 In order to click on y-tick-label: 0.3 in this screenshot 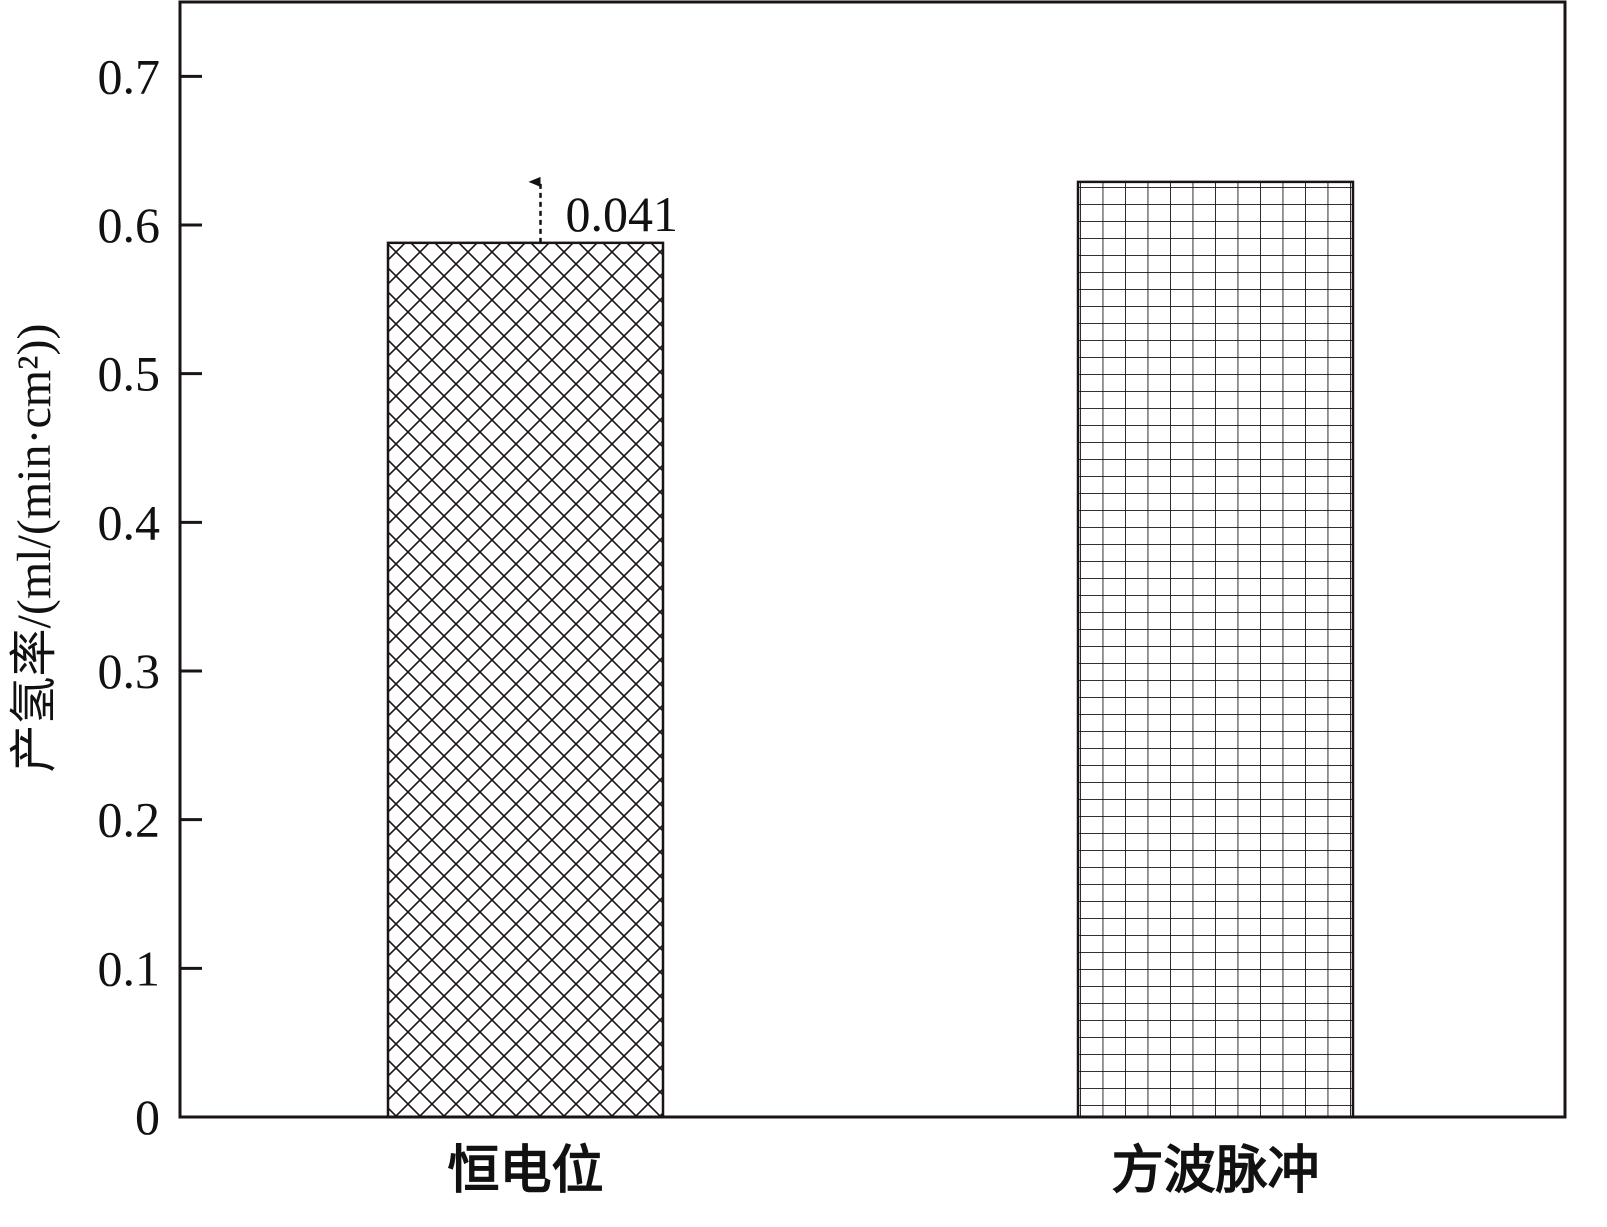, I will do `click(129, 671)`.